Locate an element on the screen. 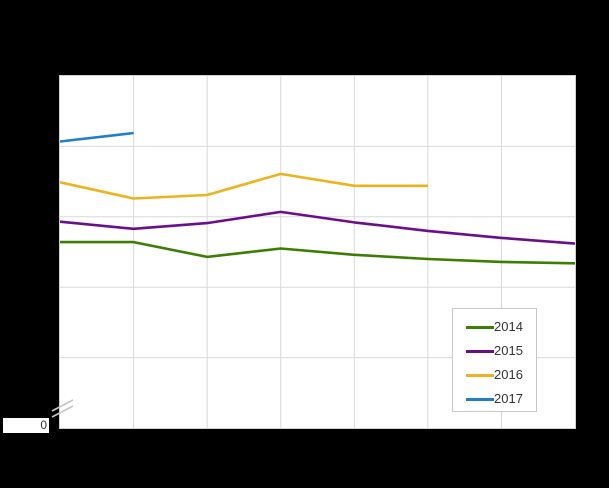 The height and width of the screenshot is (488, 609). legend-item-2014: 2014 is located at coordinates (494, 327).